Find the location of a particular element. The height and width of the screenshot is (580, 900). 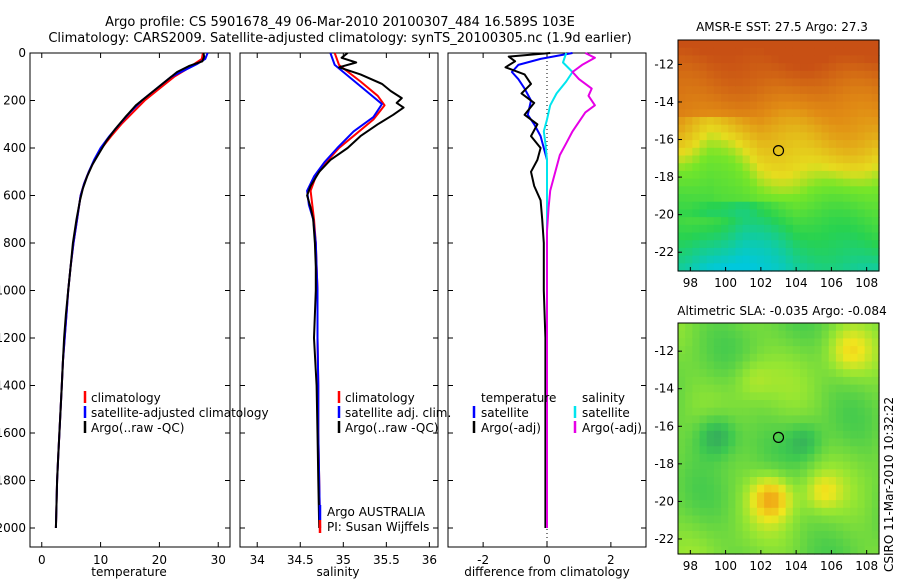

sst-lat-tick-label: -16 is located at coordinates (664, 140).